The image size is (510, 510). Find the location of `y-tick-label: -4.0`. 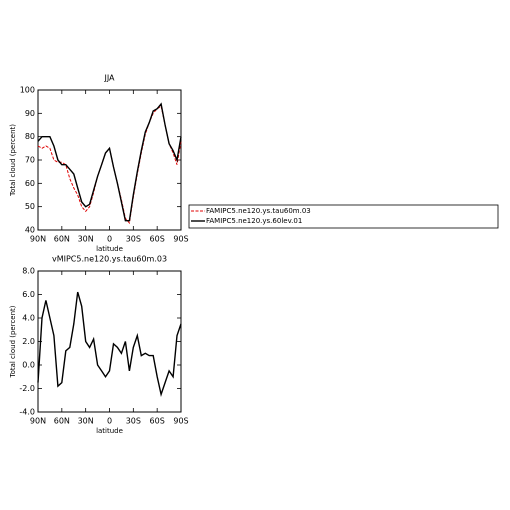

y-tick-label: -4.0 is located at coordinates (27, 412).